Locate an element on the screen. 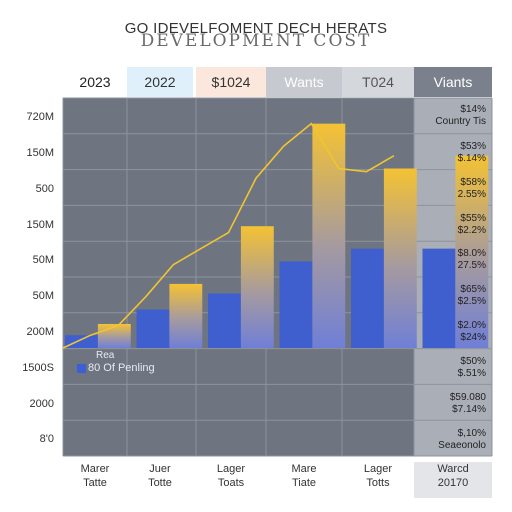 The width and height of the screenshot is (512, 512). tab-2023: 2023 is located at coordinates (95, 82).